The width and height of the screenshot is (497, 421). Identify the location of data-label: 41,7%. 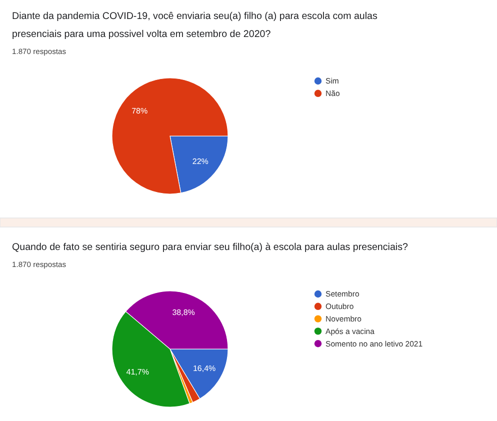
(137, 371).